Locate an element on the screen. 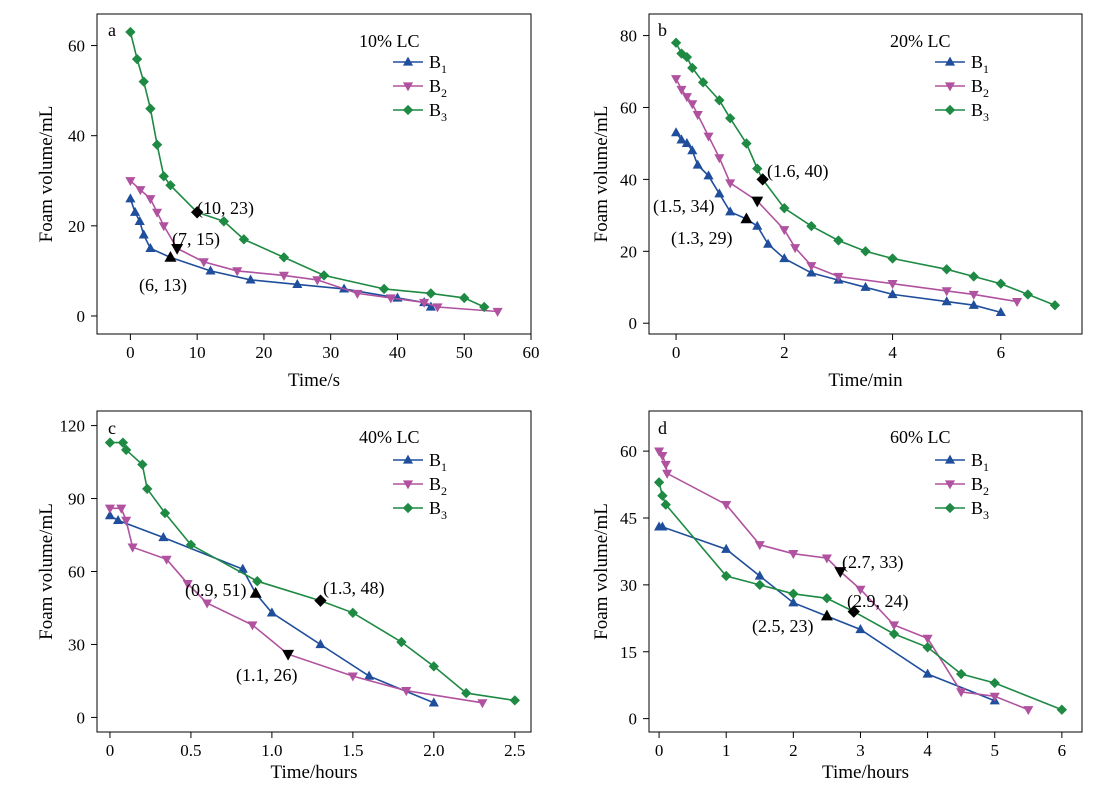  series-line is located at coordinates (865, 174).